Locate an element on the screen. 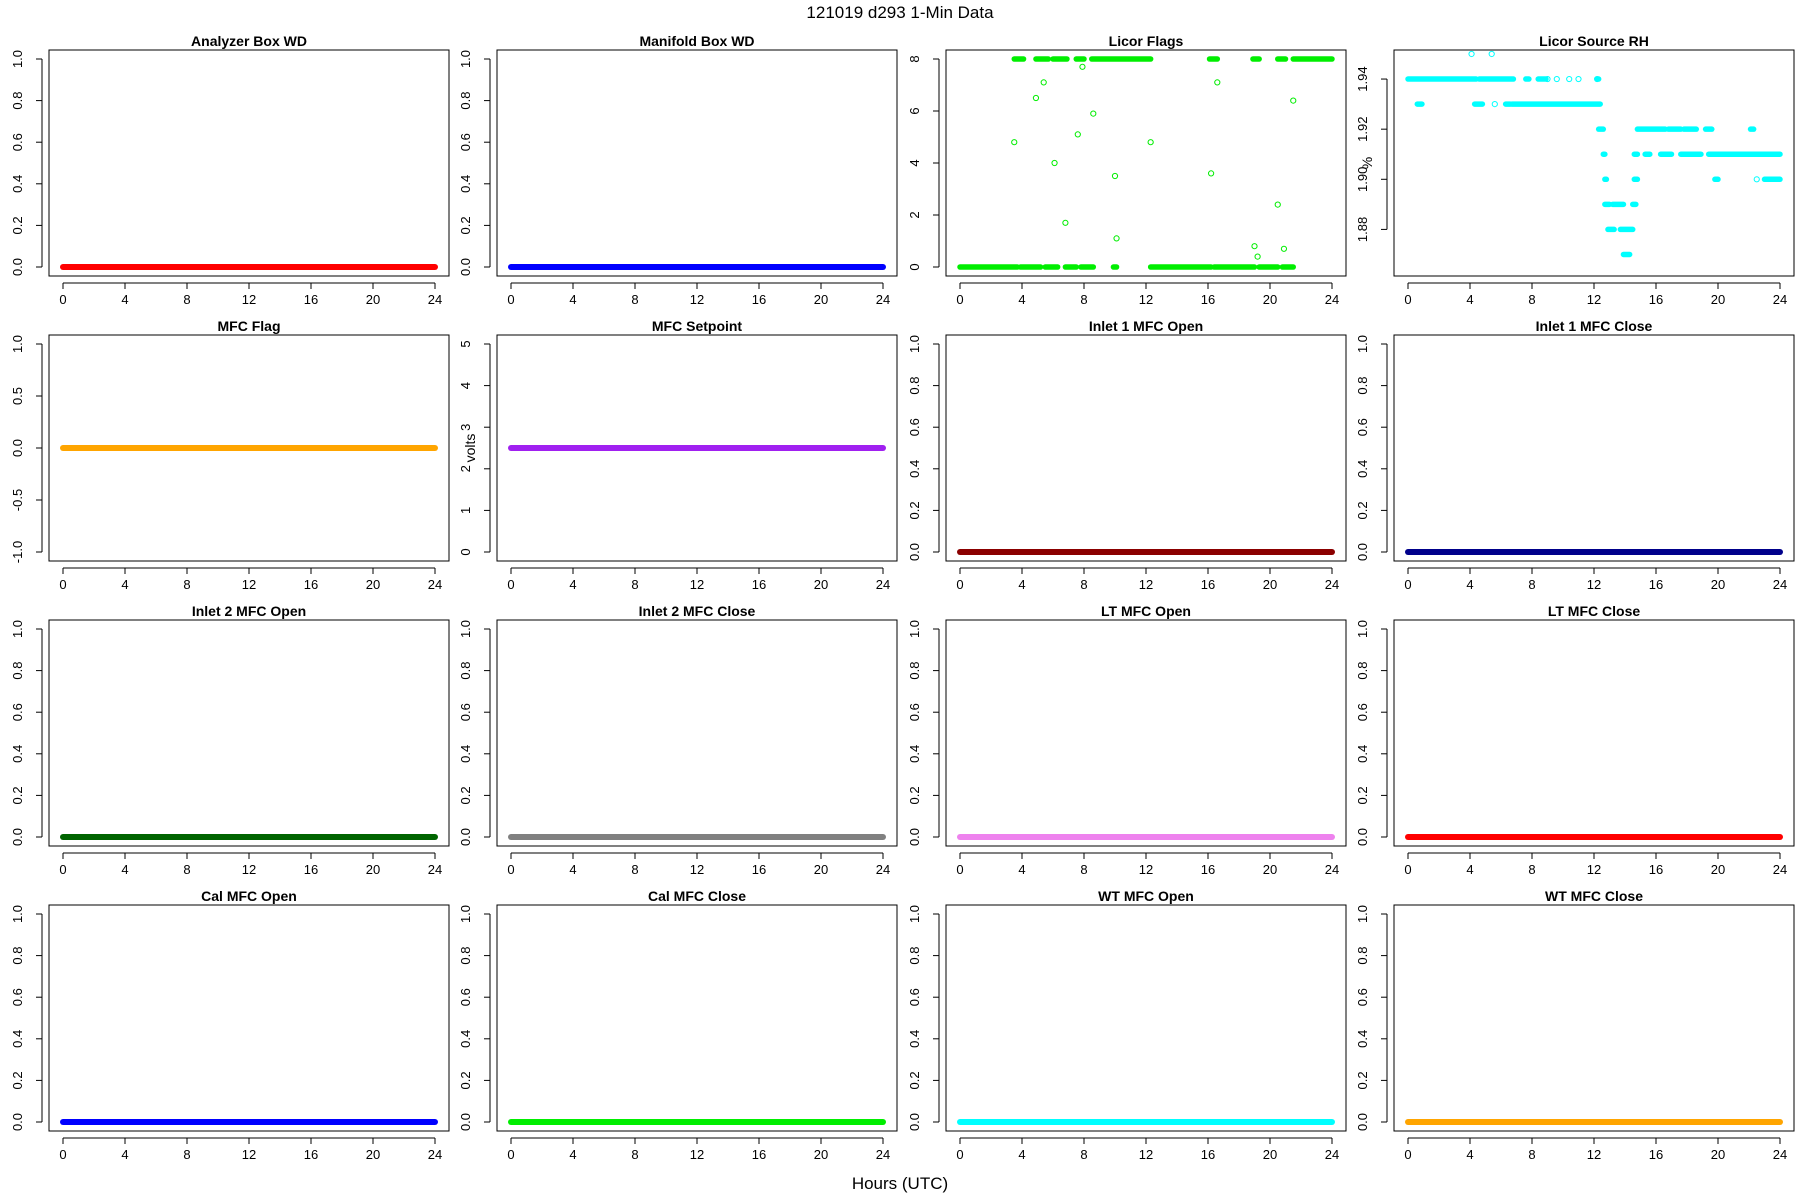 This screenshot has height=1200, width=1800. panel-title: Manifold Box WD is located at coordinates (696, 41).